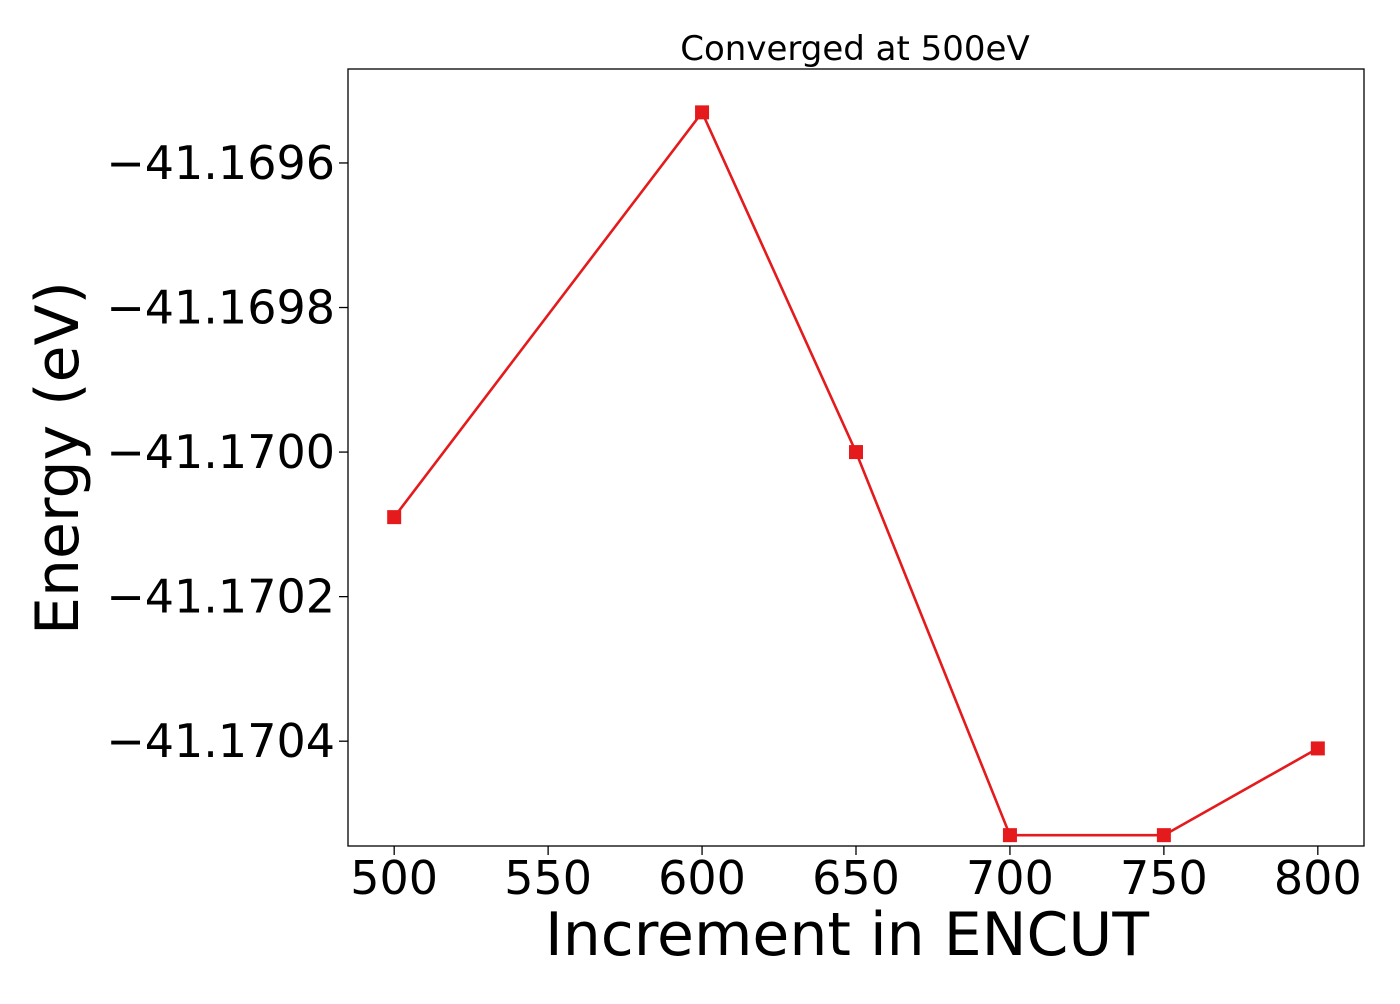  I want to click on x-tick-label: 650, so click(856, 878).